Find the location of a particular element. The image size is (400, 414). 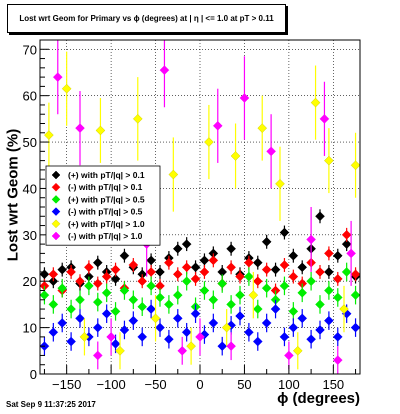

y-tick-label: 40 is located at coordinates (30, 188).